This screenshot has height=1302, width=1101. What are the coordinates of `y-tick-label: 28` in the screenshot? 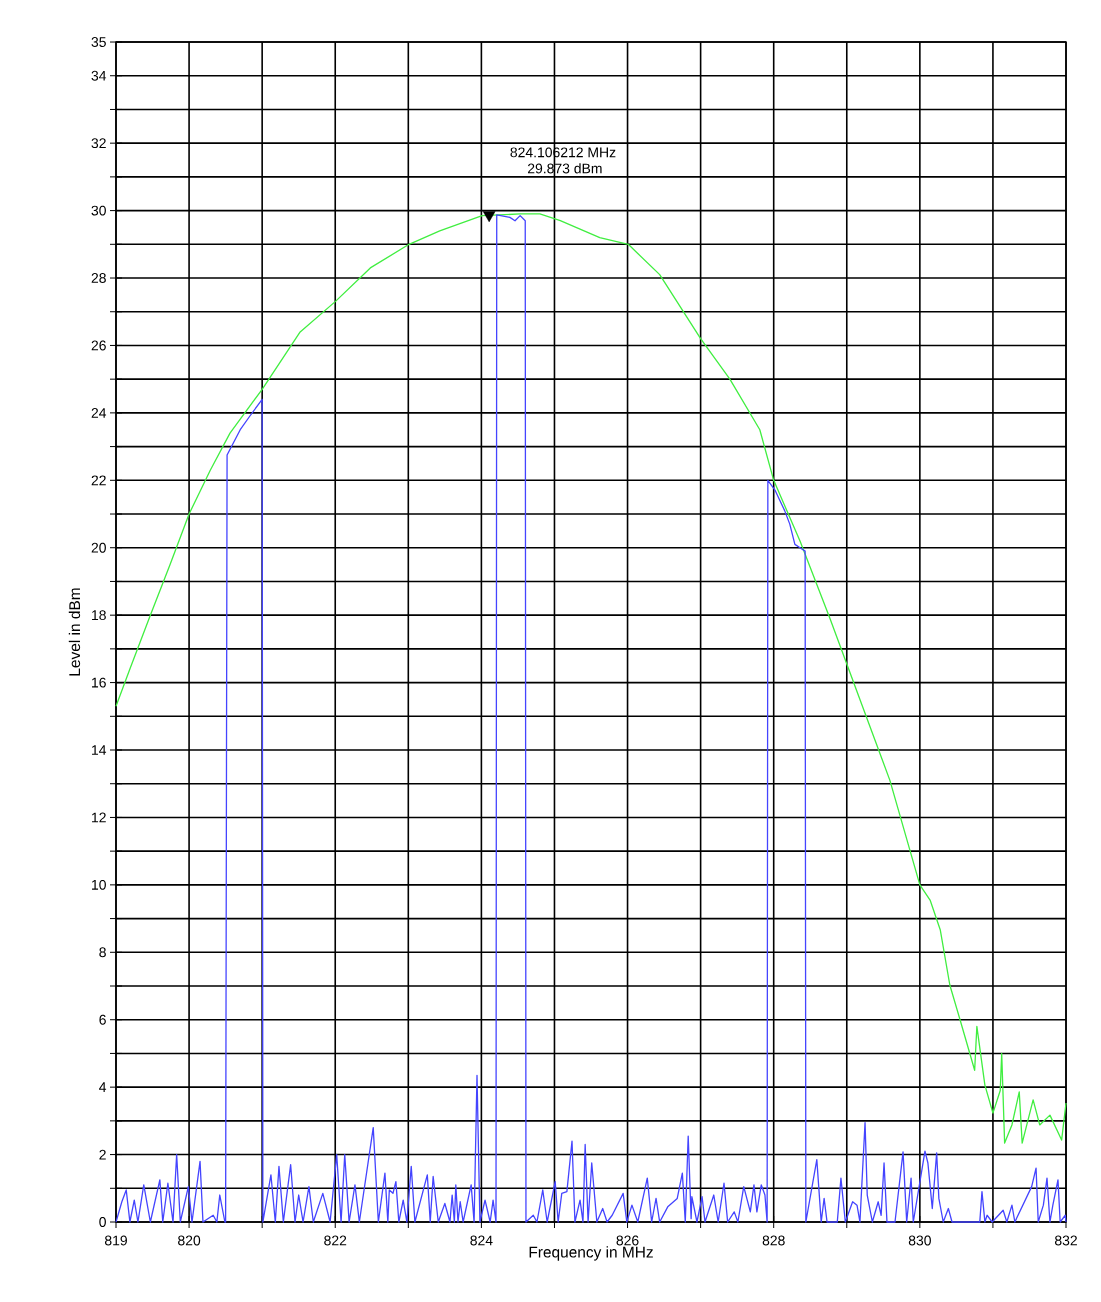 It's located at (98, 278).